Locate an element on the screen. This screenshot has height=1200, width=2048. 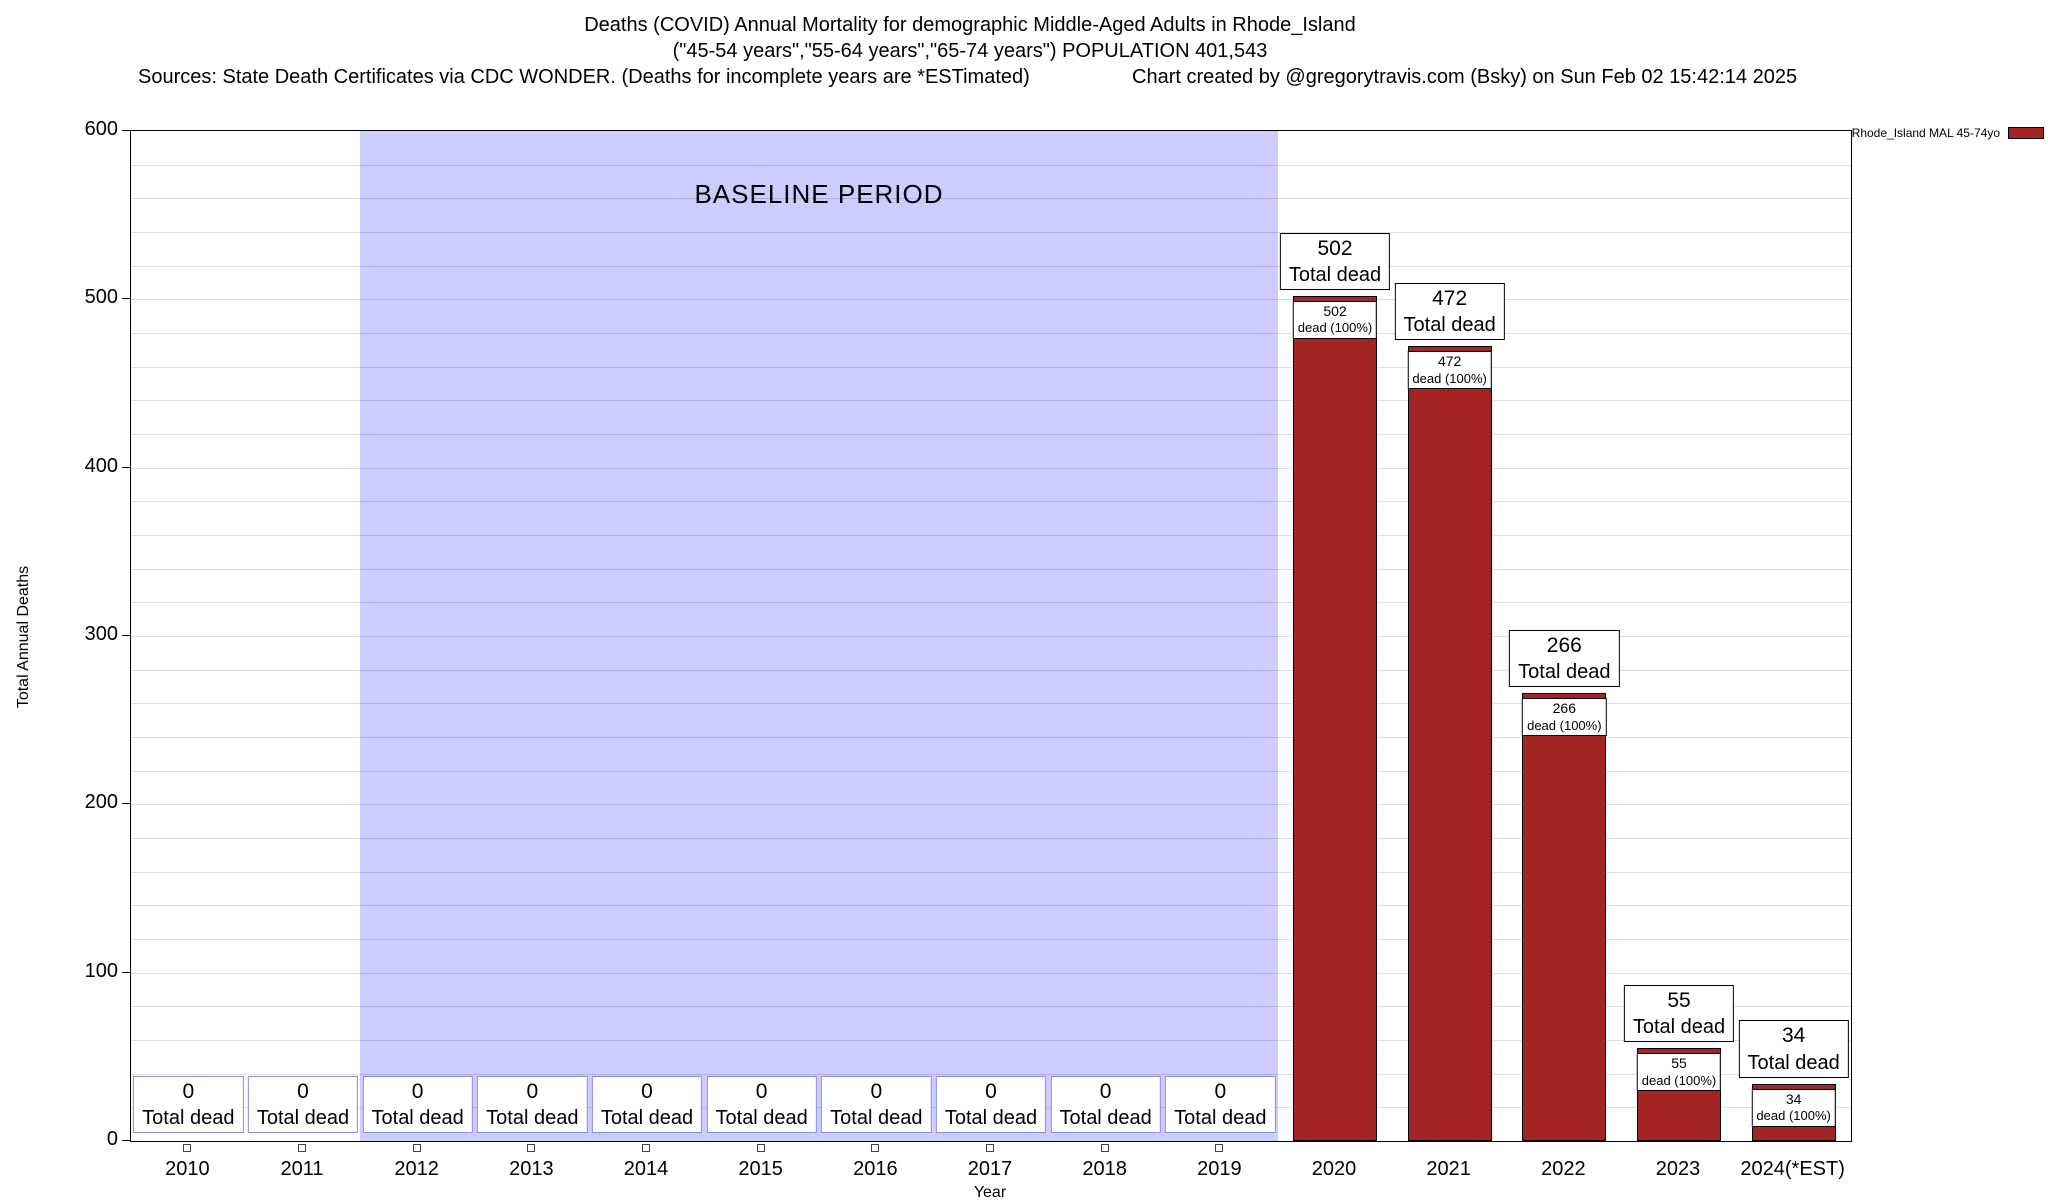
legend-label: Rhode_Island MAL 45-74yo is located at coordinates (1925, 133).